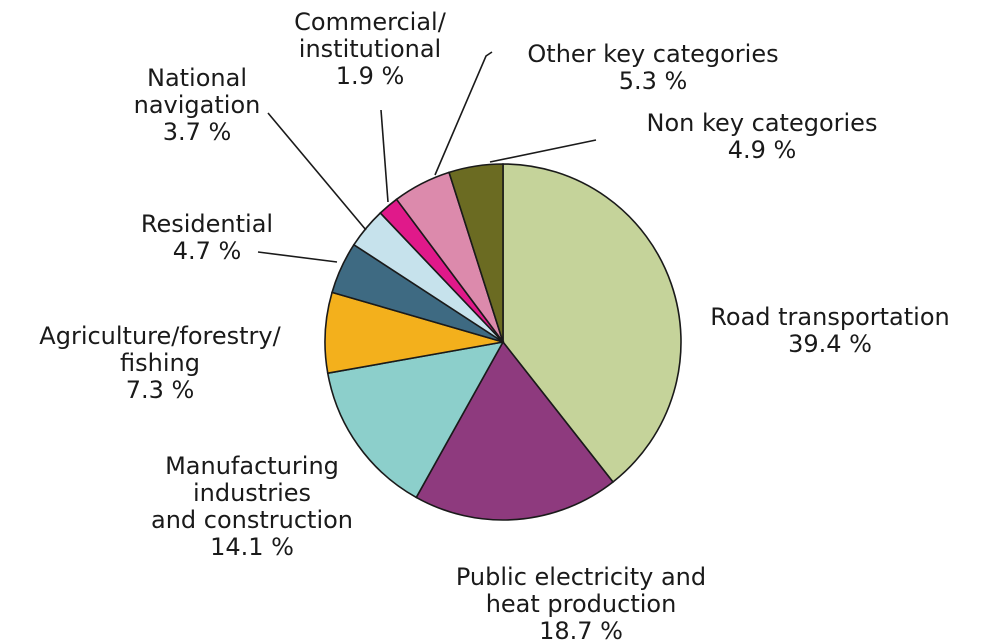 This screenshot has width=982, height=642. Describe the element at coordinates (581, 629) in the screenshot. I see `slice-value-label: 18.7 %` at that location.